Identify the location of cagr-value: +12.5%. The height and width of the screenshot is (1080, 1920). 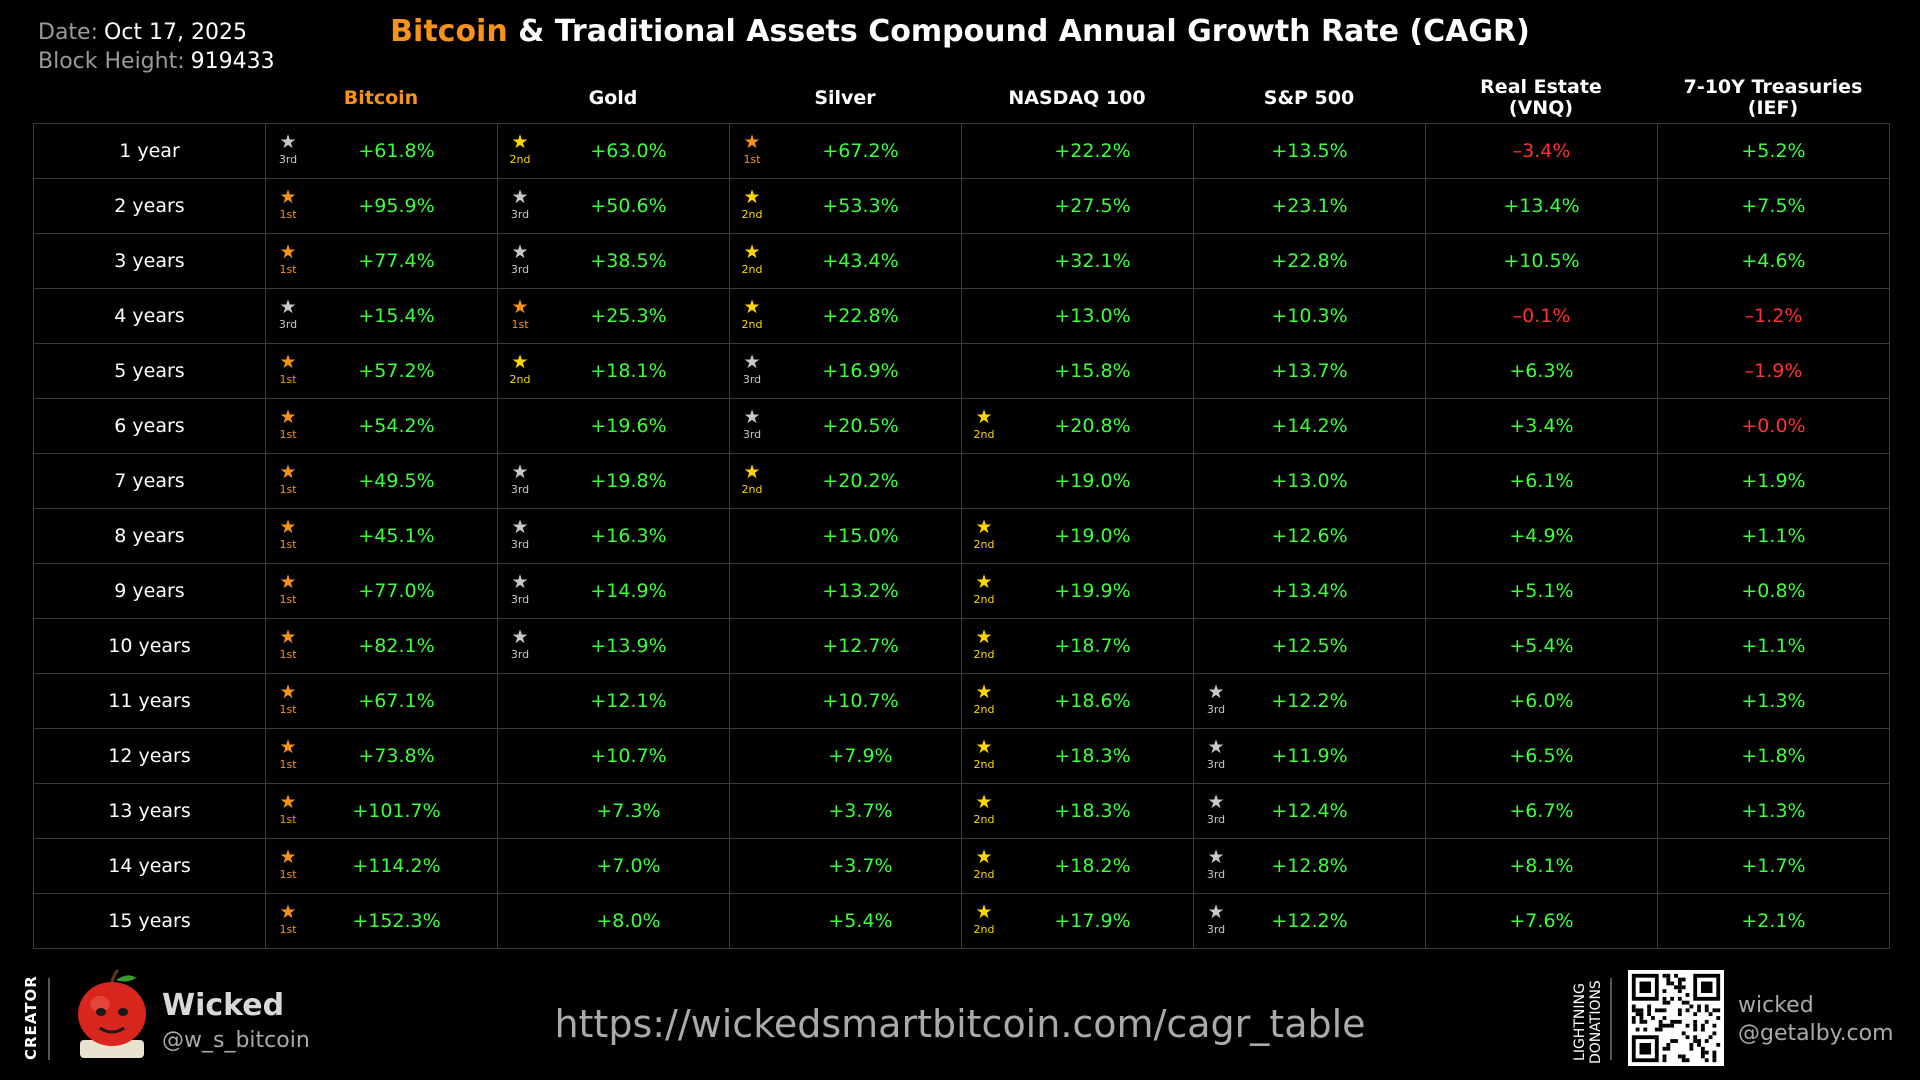
(1309, 646).